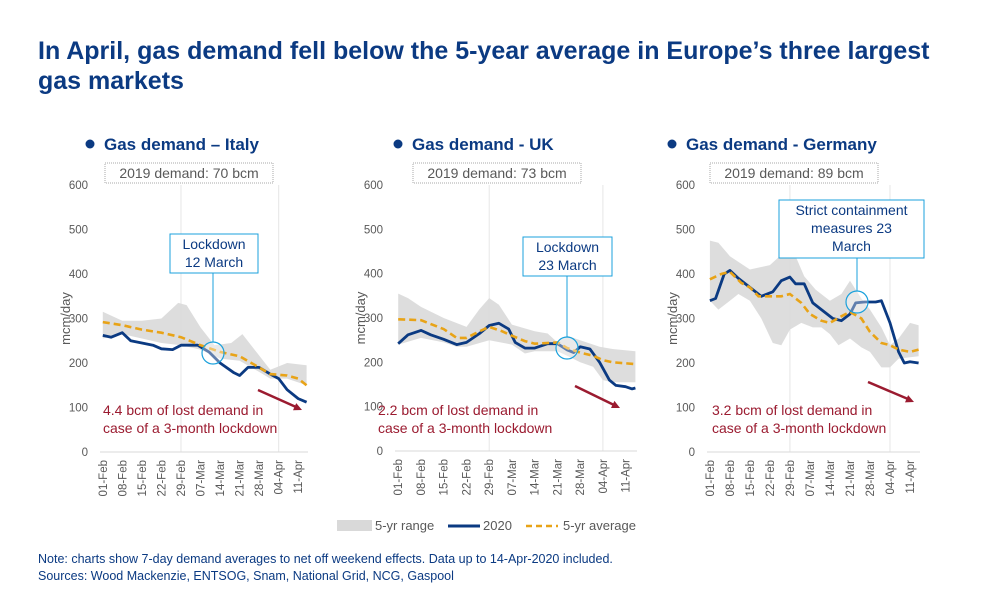 Image resolution: width=1000 pixels, height=600 pixels. Describe the element at coordinates (851, 210) in the screenshot. I see `callout-text: Strict containment` at that location.